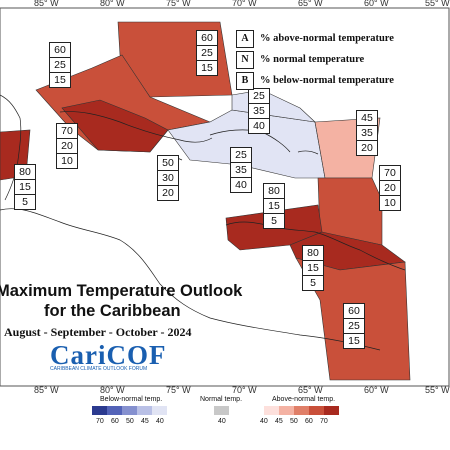  I want to click on prob-below: 15, so click(354, 341).